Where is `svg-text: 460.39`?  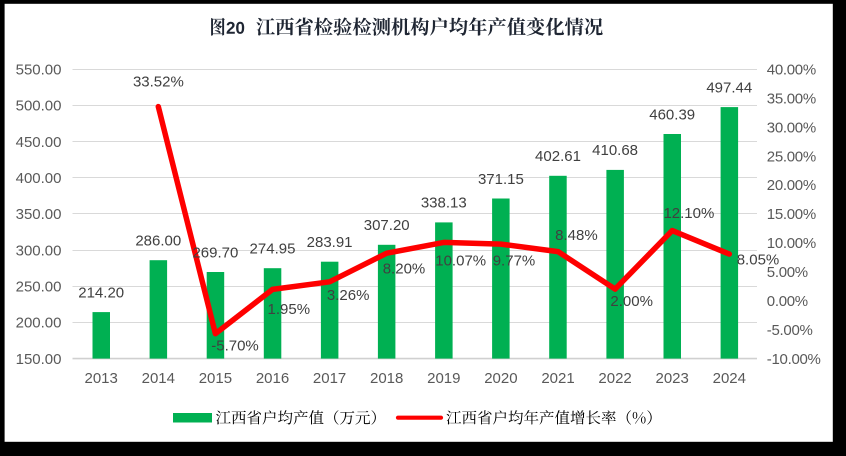
svg-text: 460.39 is located at coordinates (672, 114).